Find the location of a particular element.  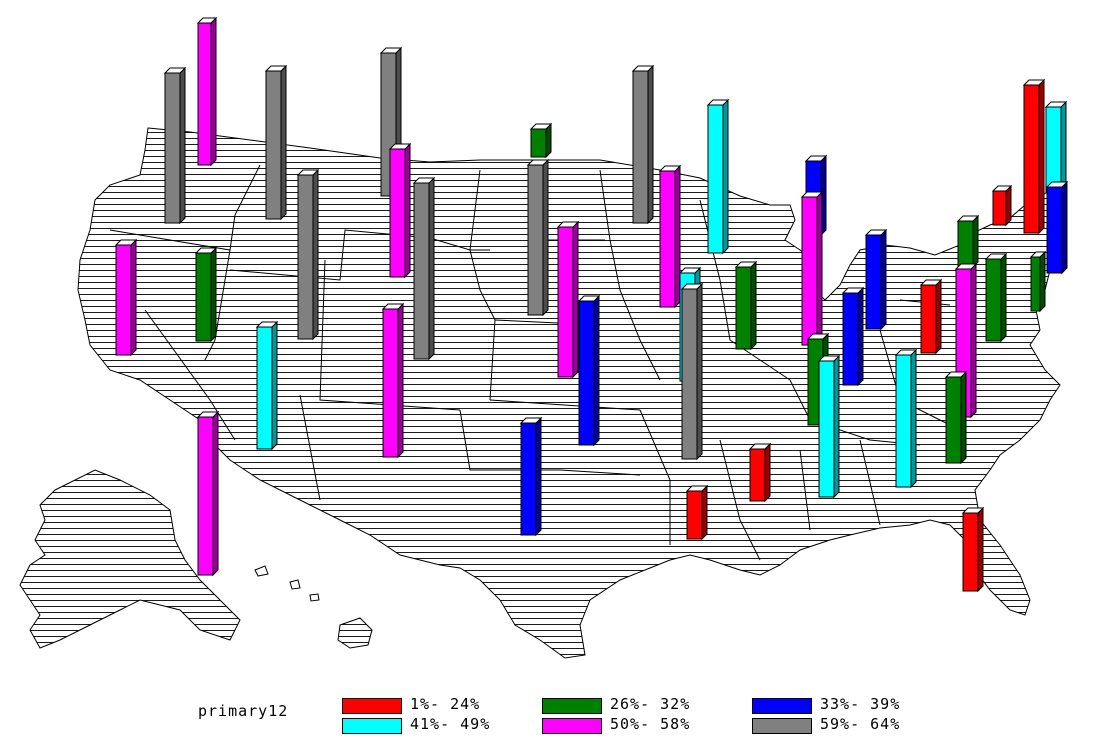

legend-label: 1%- 24% is located at coordinates (445, 704).